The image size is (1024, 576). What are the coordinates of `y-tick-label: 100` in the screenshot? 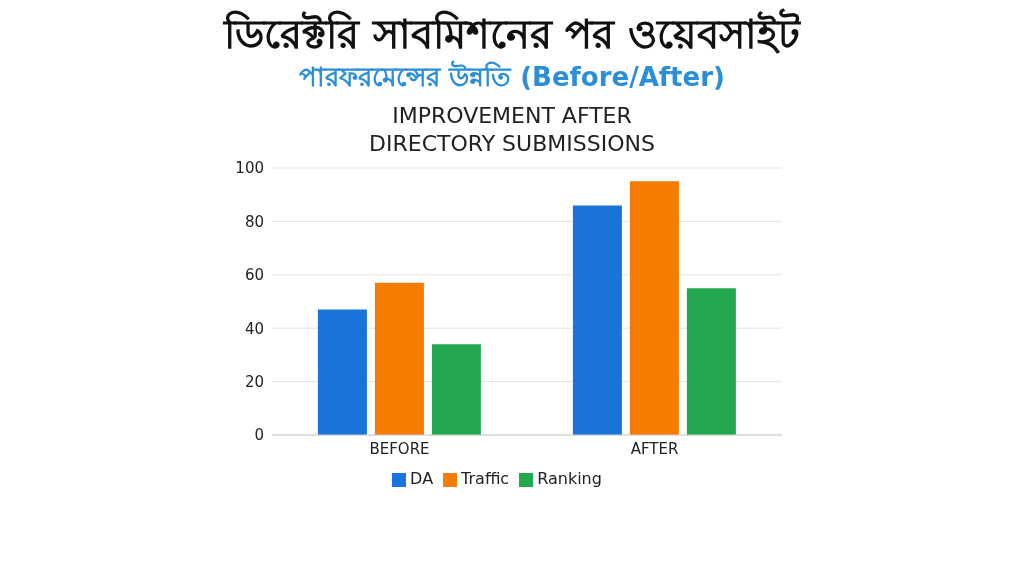 It's located at (249, 168).